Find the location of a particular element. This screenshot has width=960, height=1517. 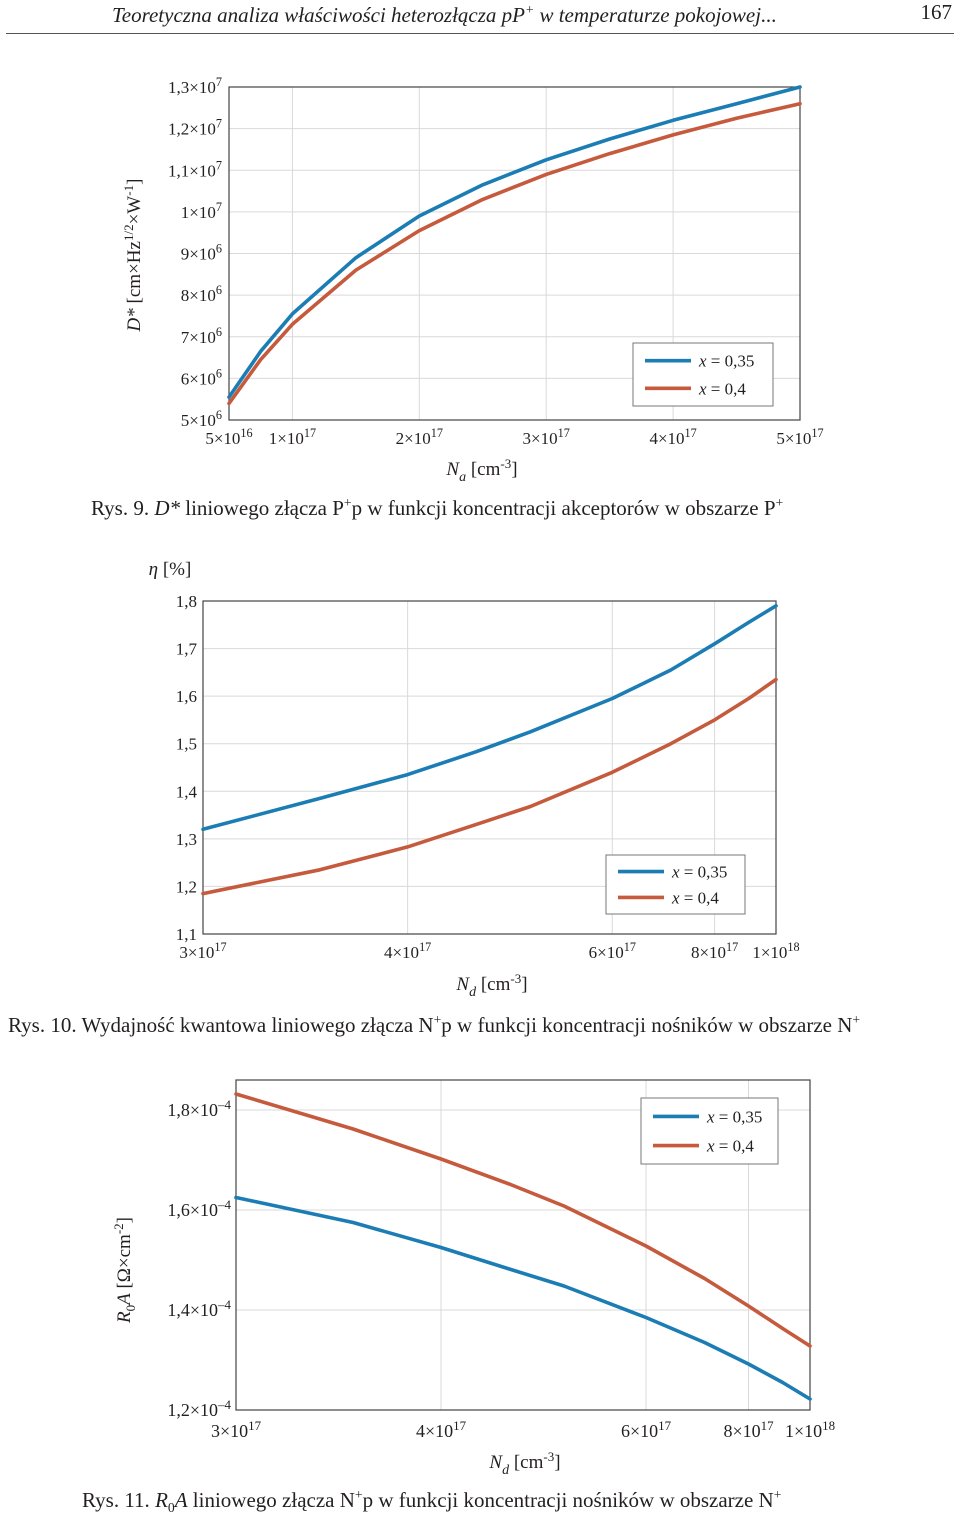

y-tick-label: 1,7 is located at coordinates (187, 649).